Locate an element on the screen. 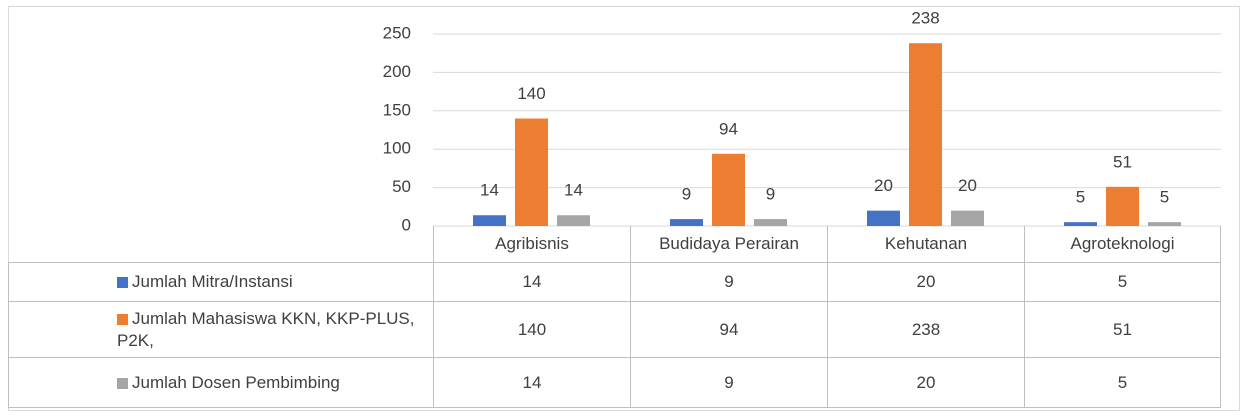  table-header: Budidaya Perairan is located at coordinates (728, 244).